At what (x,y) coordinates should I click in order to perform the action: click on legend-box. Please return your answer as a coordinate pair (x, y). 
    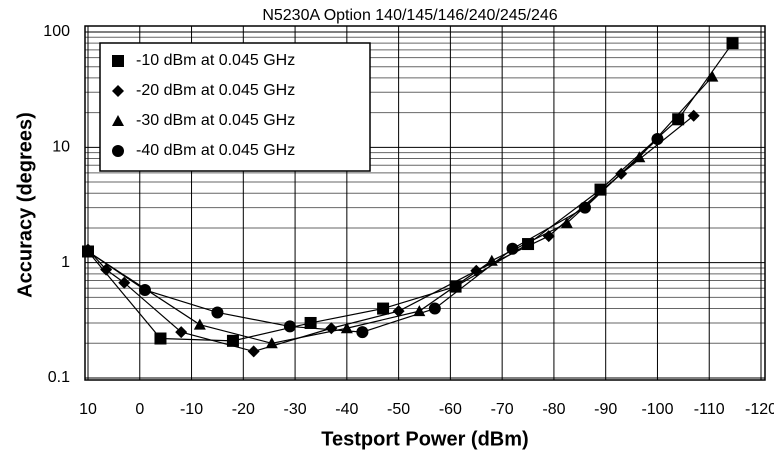
    Looking at the image, I should click on (235, 107).